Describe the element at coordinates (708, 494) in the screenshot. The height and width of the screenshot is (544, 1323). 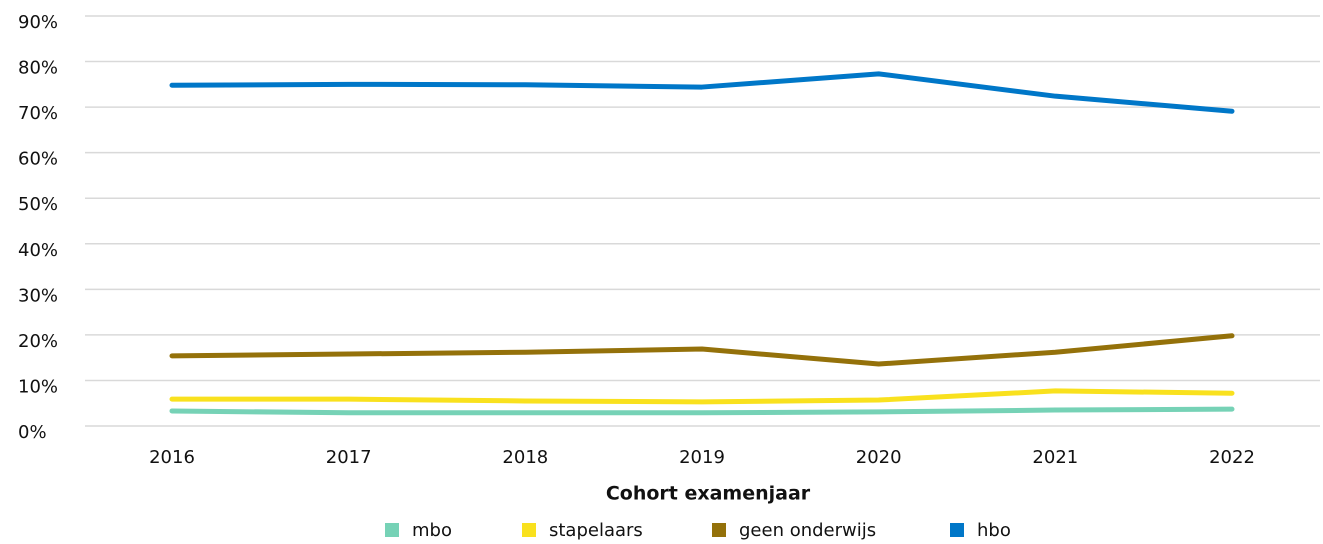
I see `x-axis-title: Cohort examenjaar` at that location.